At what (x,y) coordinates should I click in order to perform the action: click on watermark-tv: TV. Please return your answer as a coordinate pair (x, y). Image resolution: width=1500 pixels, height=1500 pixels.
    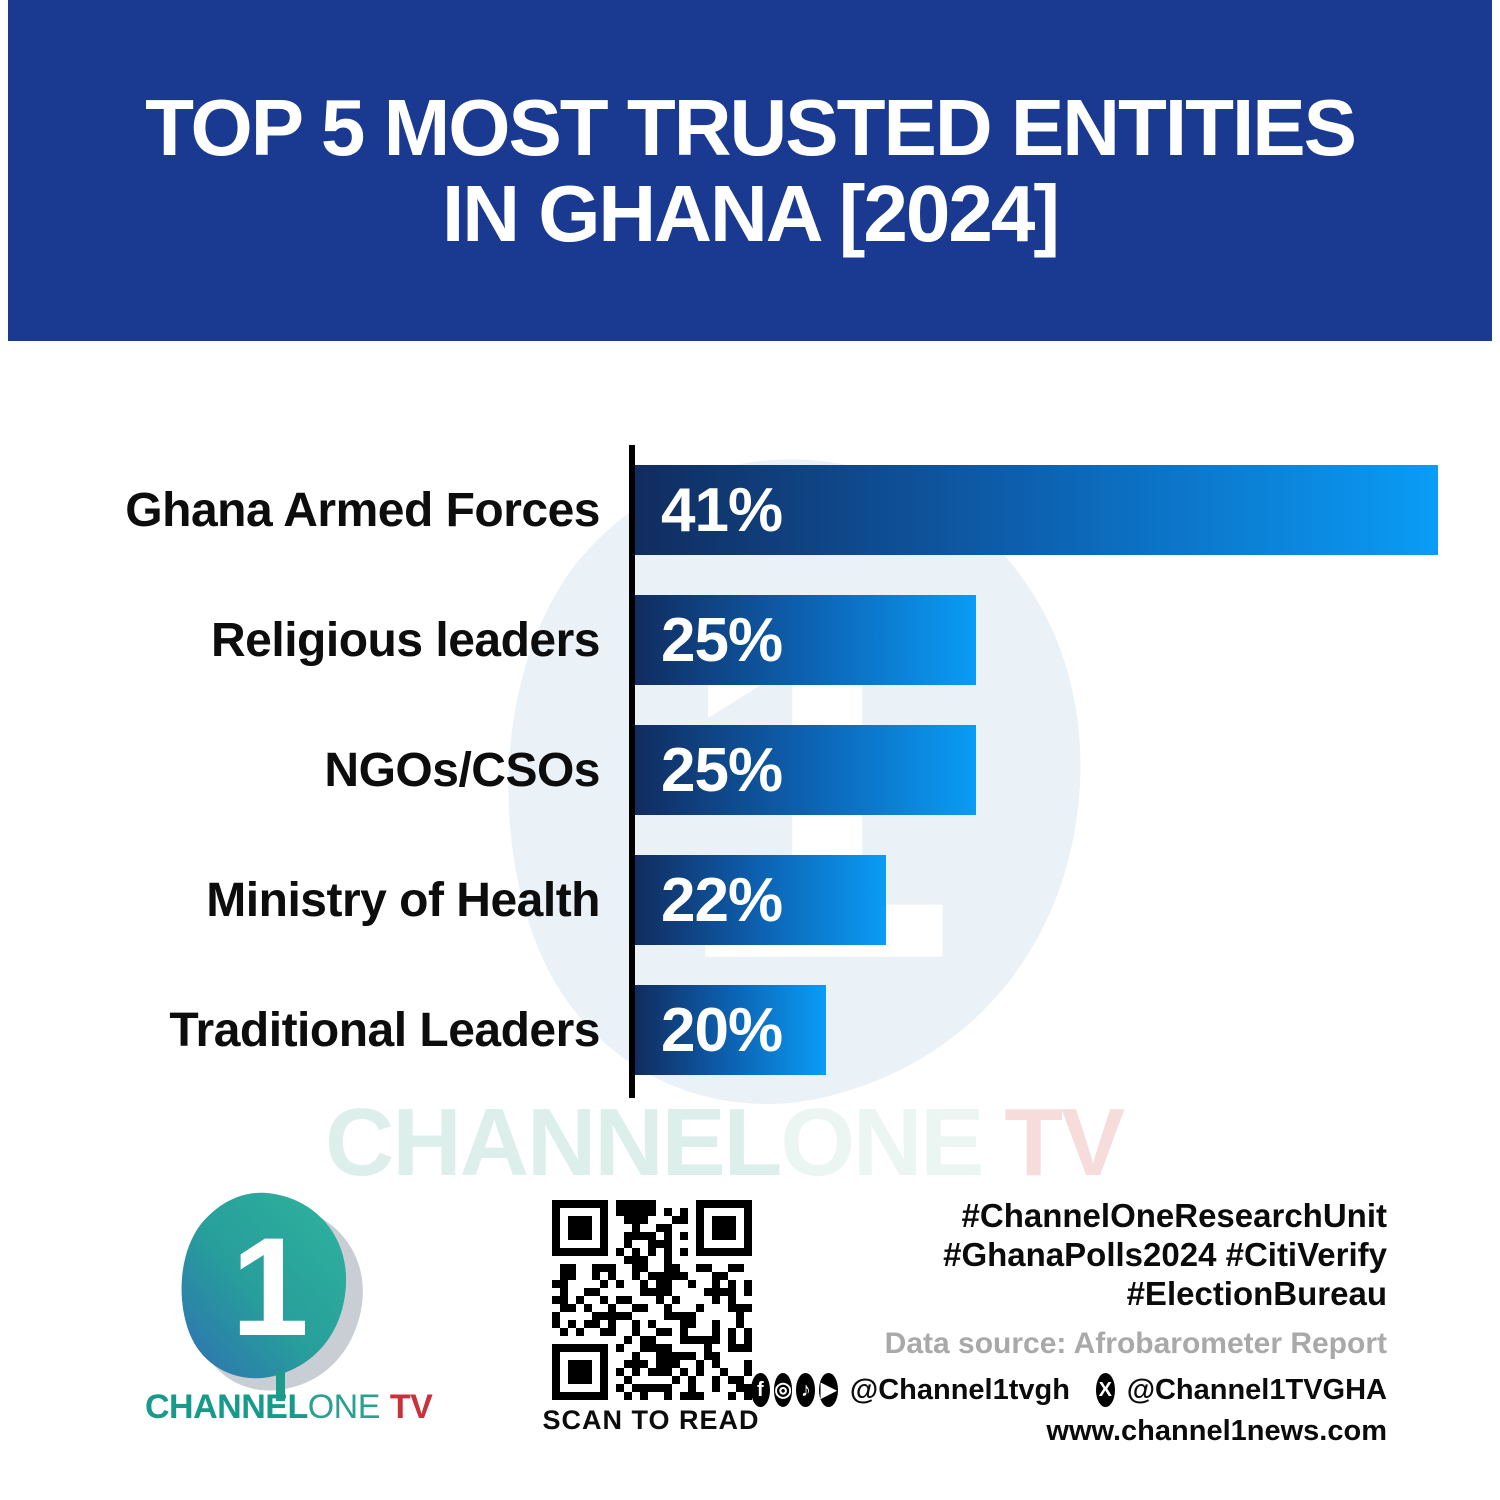
    Looking at the image, I should click on (1064, 1142).